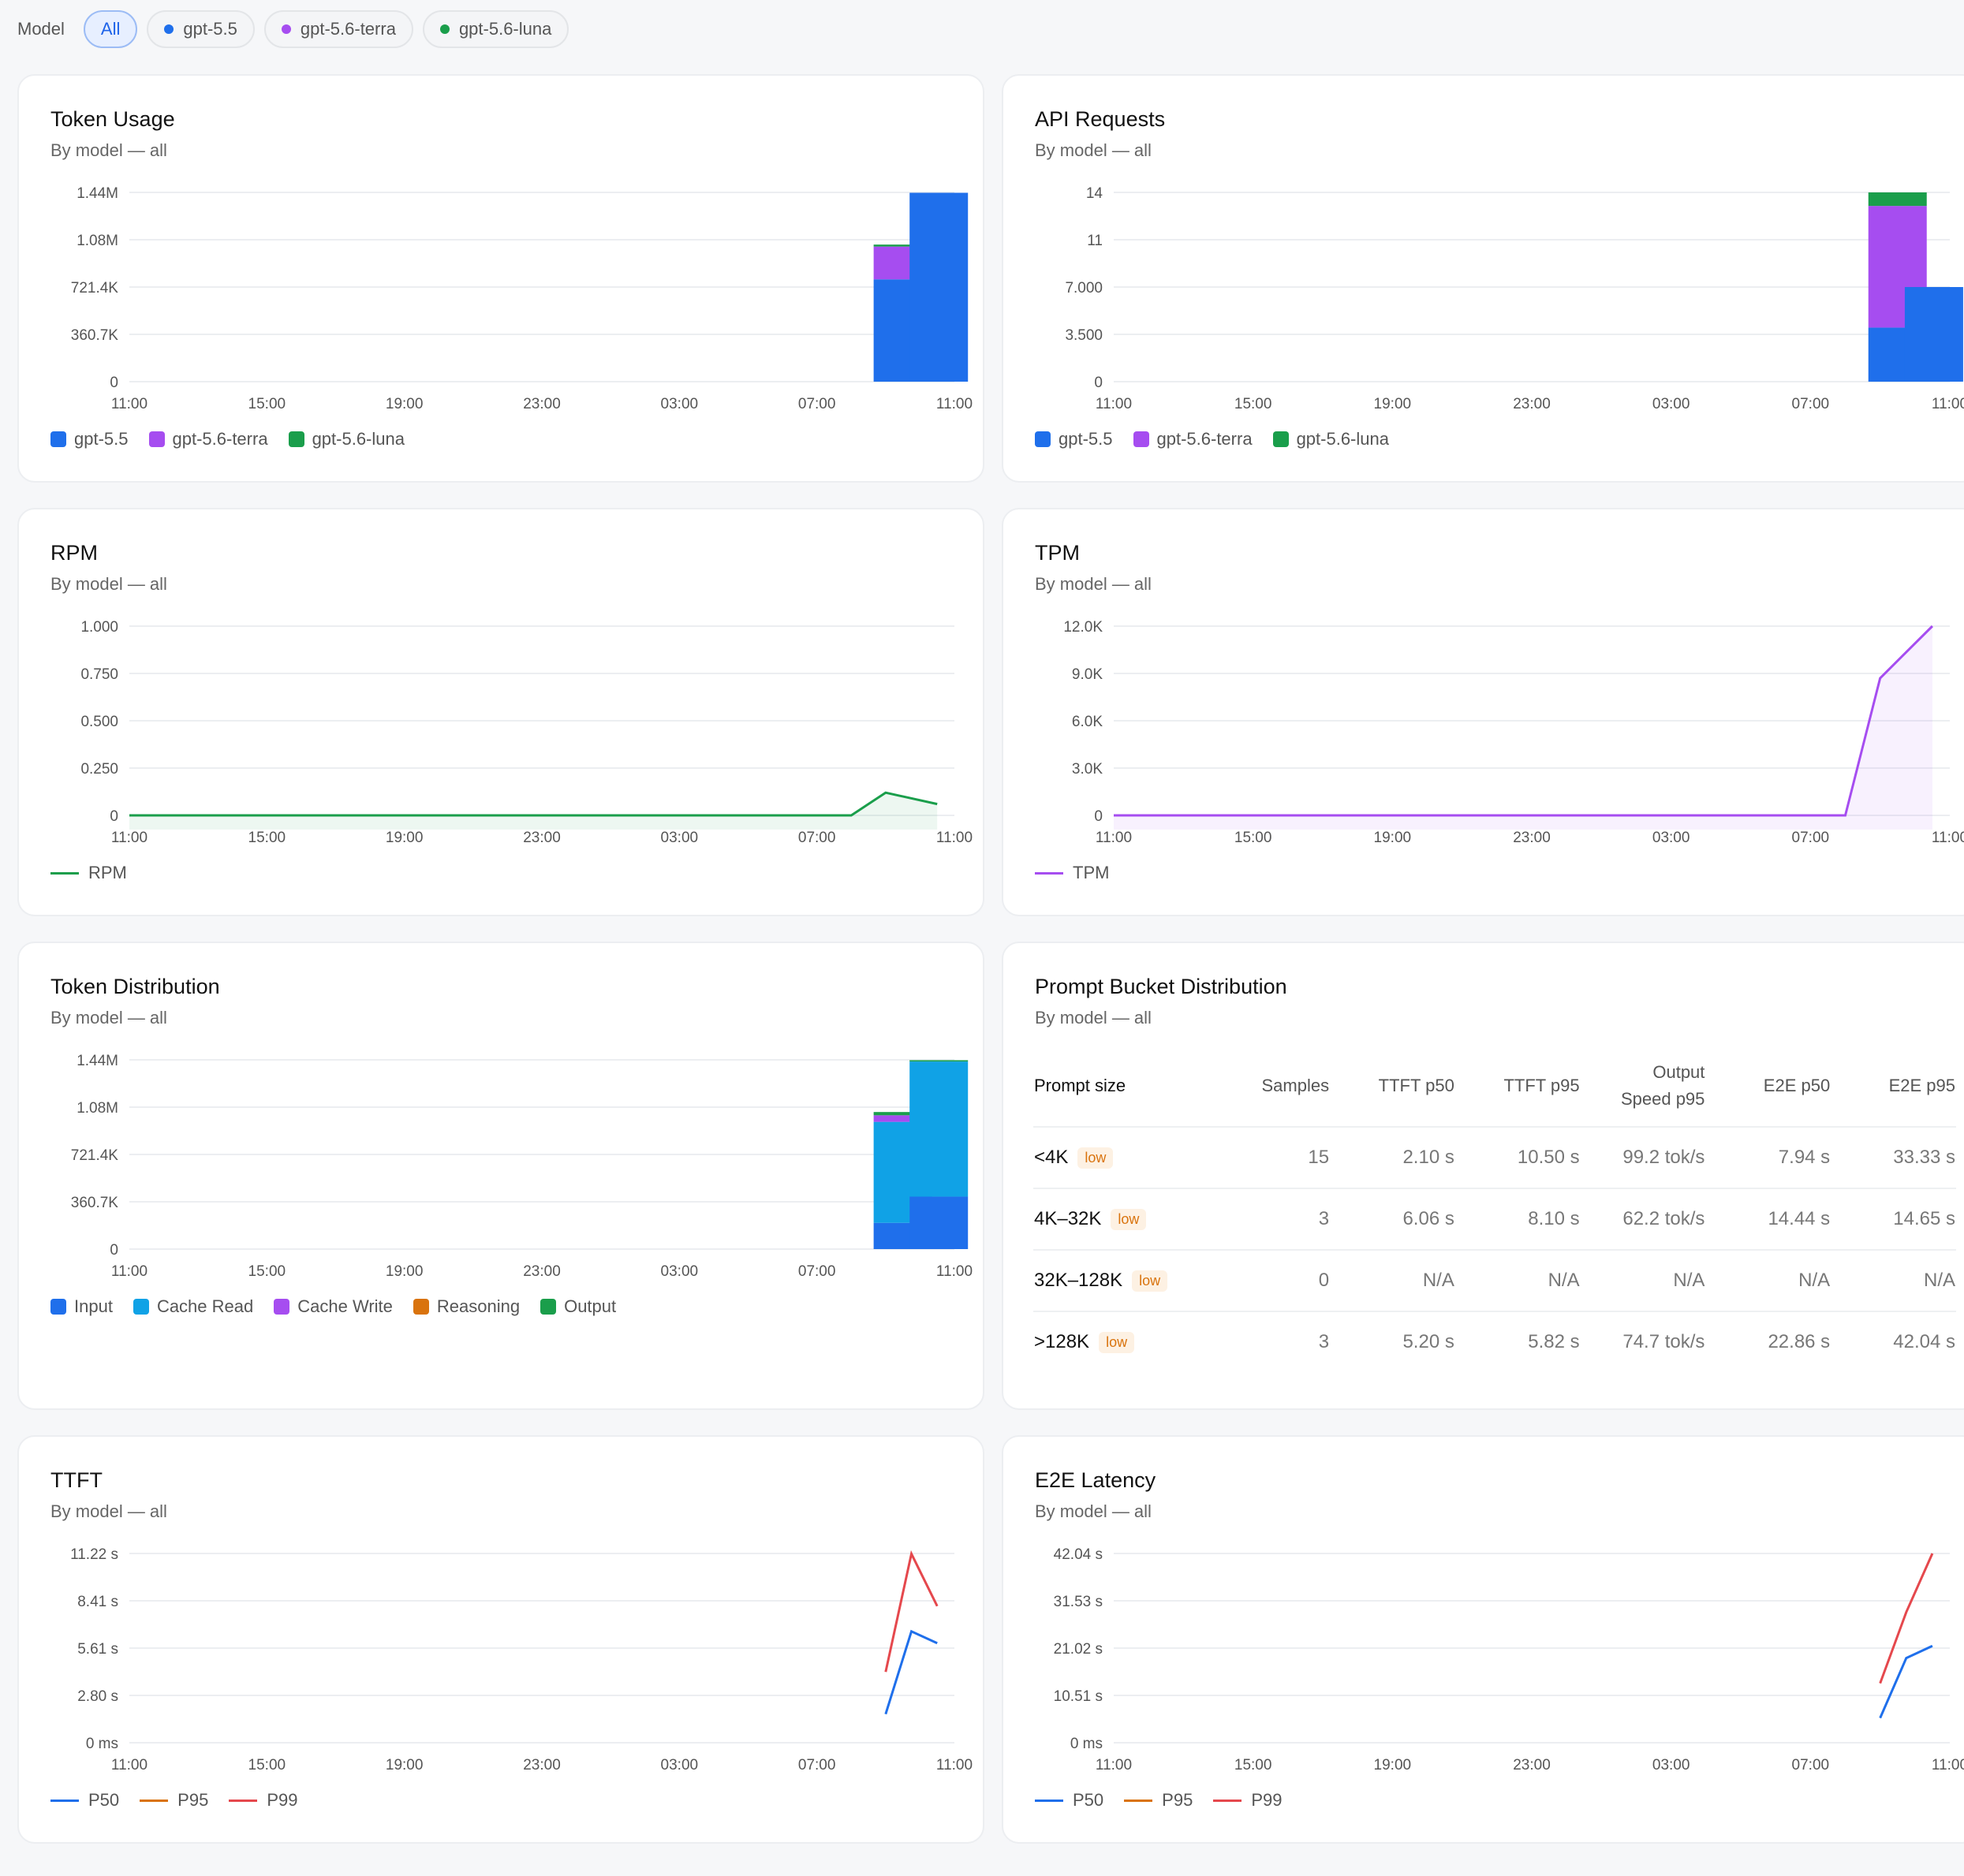 Image resolution: width=1964 pixels, height=1876 pixels. What do you see at coordinates (1049, 873) in the screenshot?
I see `legend-line` at bounding box center [1049, 873].